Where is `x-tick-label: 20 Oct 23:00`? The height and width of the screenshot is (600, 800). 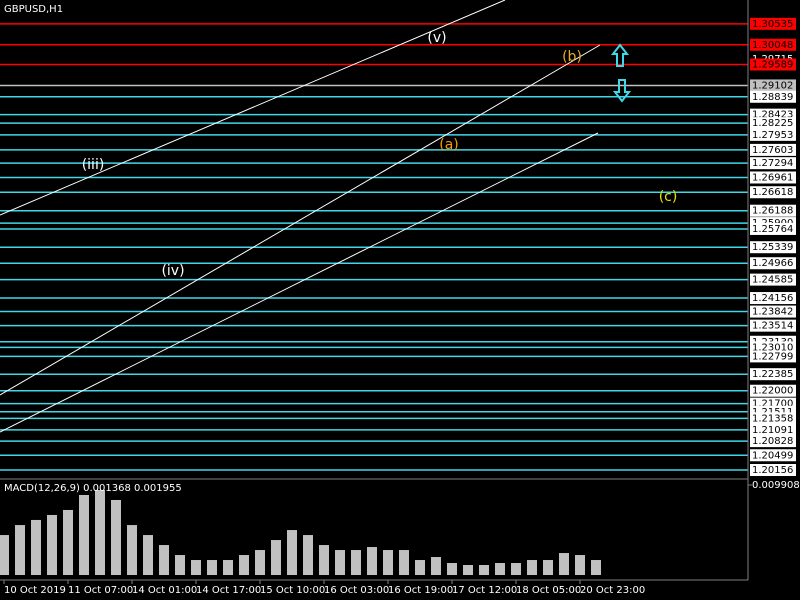
x-tick-label: 20 Oct 23:00 is located at coordinates (612, 590).